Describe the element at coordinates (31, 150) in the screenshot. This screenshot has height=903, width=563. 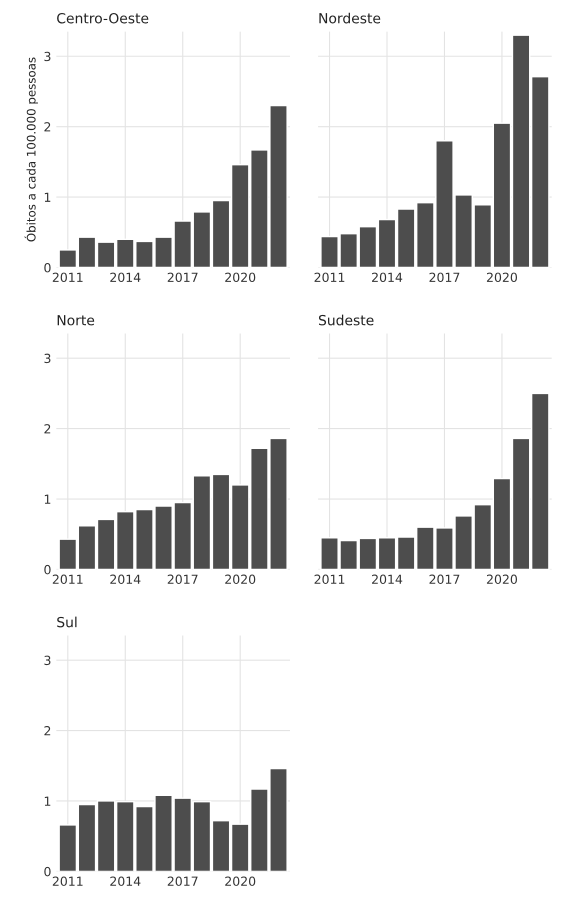
I see `y-axis-title: Óbitos a cada 100.000 pessoas` at that location.